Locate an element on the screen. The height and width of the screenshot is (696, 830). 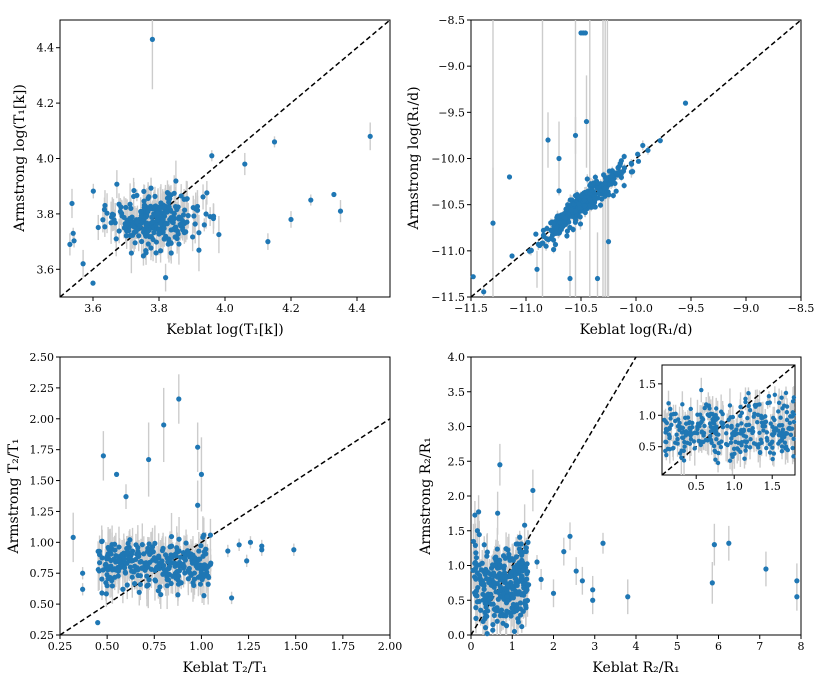
y-tick-label: 0.5 is located at coordinates (648, 447).